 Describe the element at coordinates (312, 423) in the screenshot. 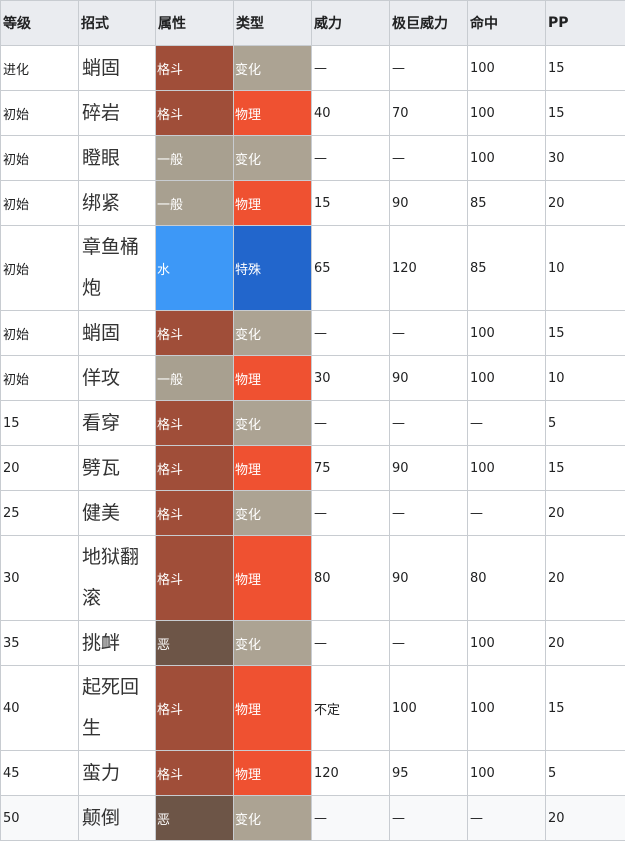

I see `table-row: 15 看穿 格斗 变化 — — — 5` at that location.